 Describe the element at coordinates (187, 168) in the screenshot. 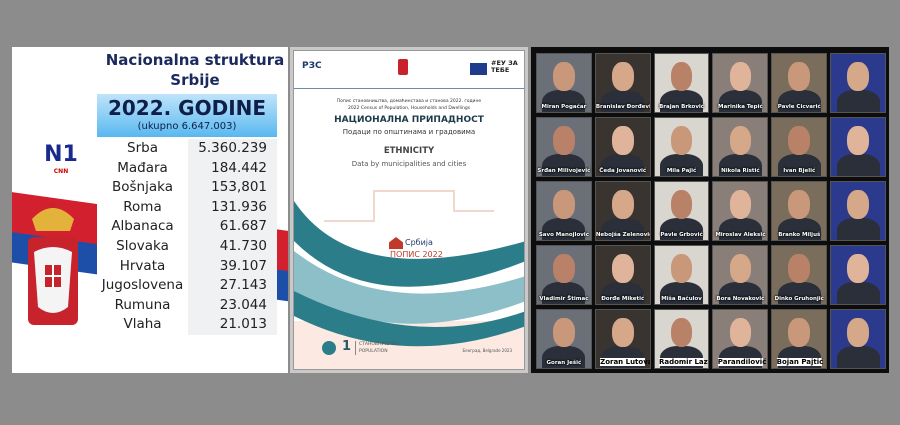

I see `table-row: Mađara 184.442` at that location.